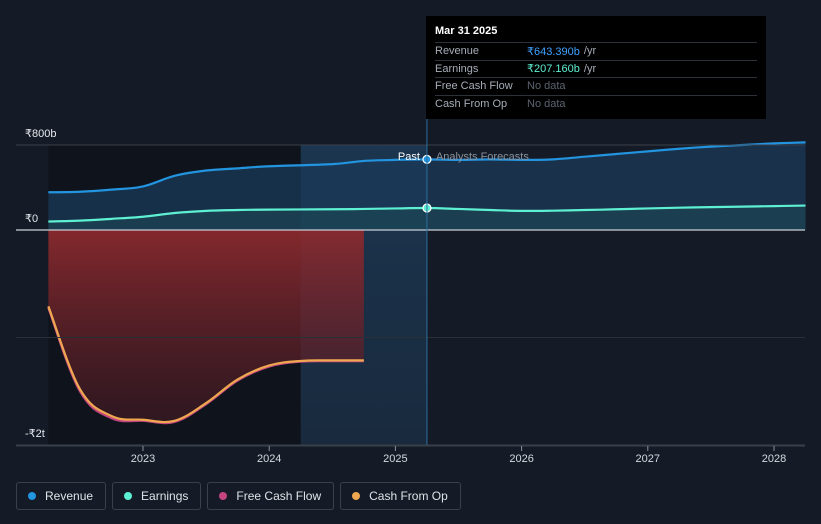  Describe the element at coordinates (427, 213) in the screenshot. I see `earnings-line` at that location.